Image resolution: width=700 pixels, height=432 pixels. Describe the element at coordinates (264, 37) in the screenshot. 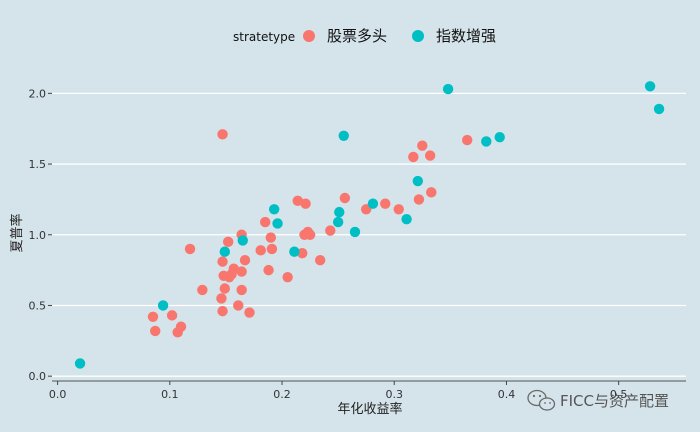

I see `legend-title: stratetype` at that location.